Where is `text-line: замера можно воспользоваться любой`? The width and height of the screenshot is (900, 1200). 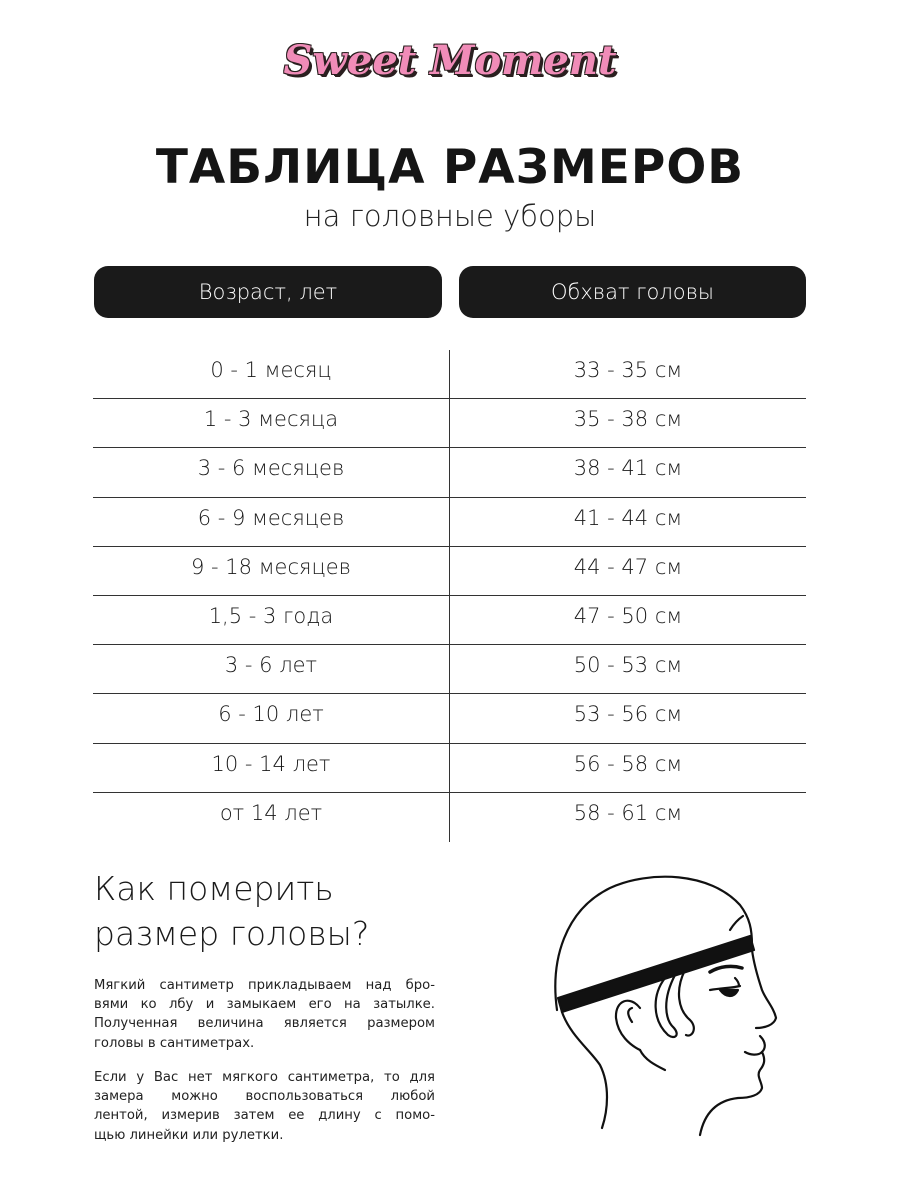 text-line: замера можно воспользоваться любой is located at coordinates (264, 1097).